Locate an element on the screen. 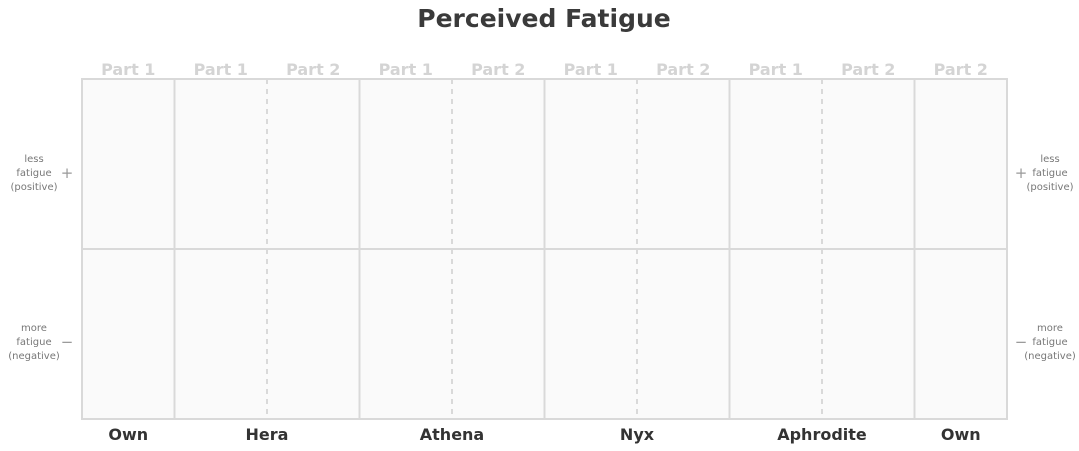 The image size is (1079, 451). positive-axis-label-right-text: less is located at coordinates (1049, 159).